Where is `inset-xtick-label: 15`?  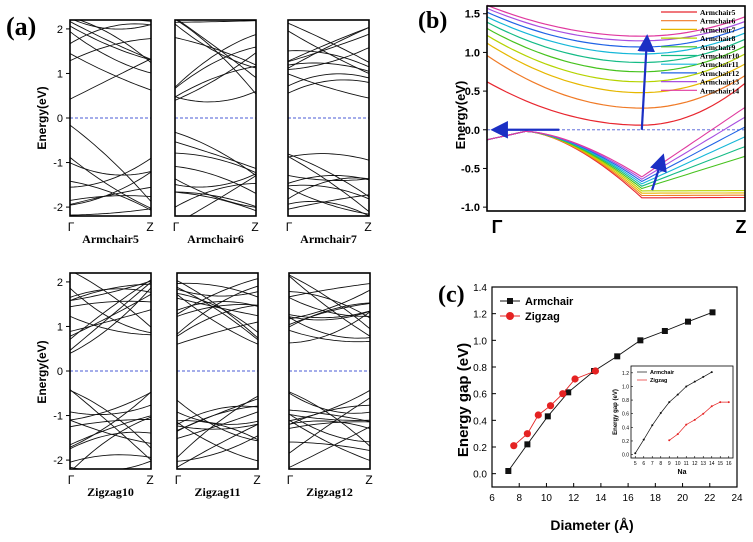 inset-xtick-label: 15 is located at coordinates (720, 464).